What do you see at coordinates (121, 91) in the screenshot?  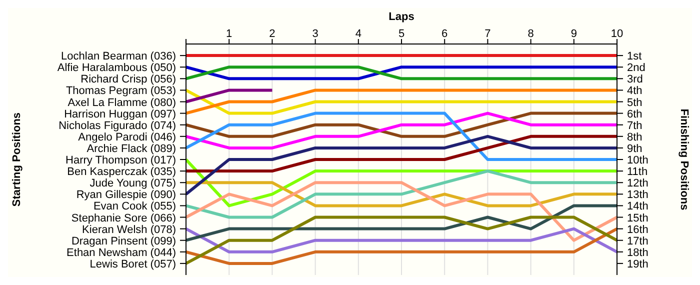 I see `category-label: Thomas Pegram (053)` at bounding box center [121, 91].